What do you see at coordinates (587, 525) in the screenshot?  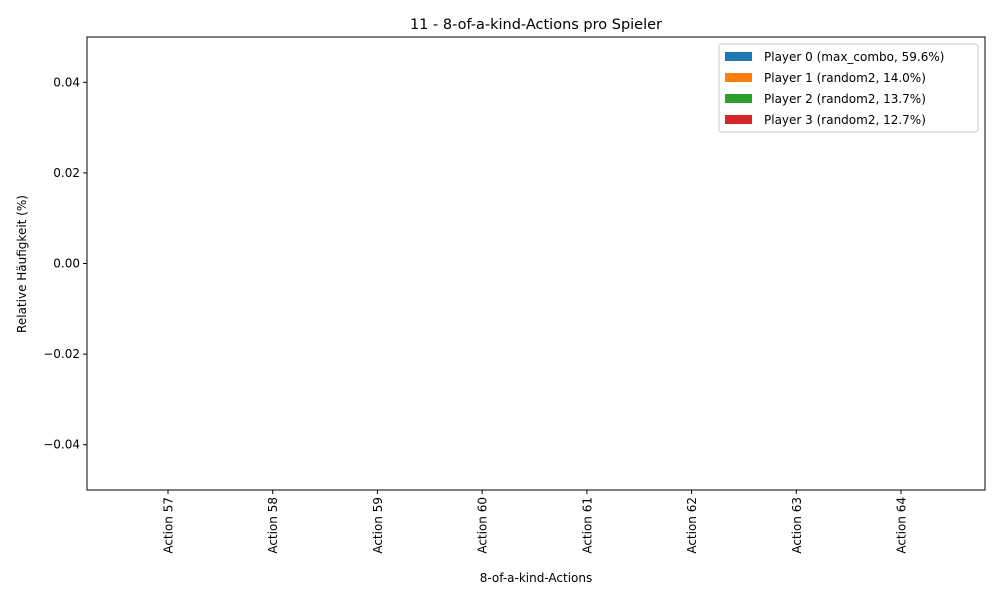 I see `x-tick-label: Action 61` at bounding box center [587, 525].